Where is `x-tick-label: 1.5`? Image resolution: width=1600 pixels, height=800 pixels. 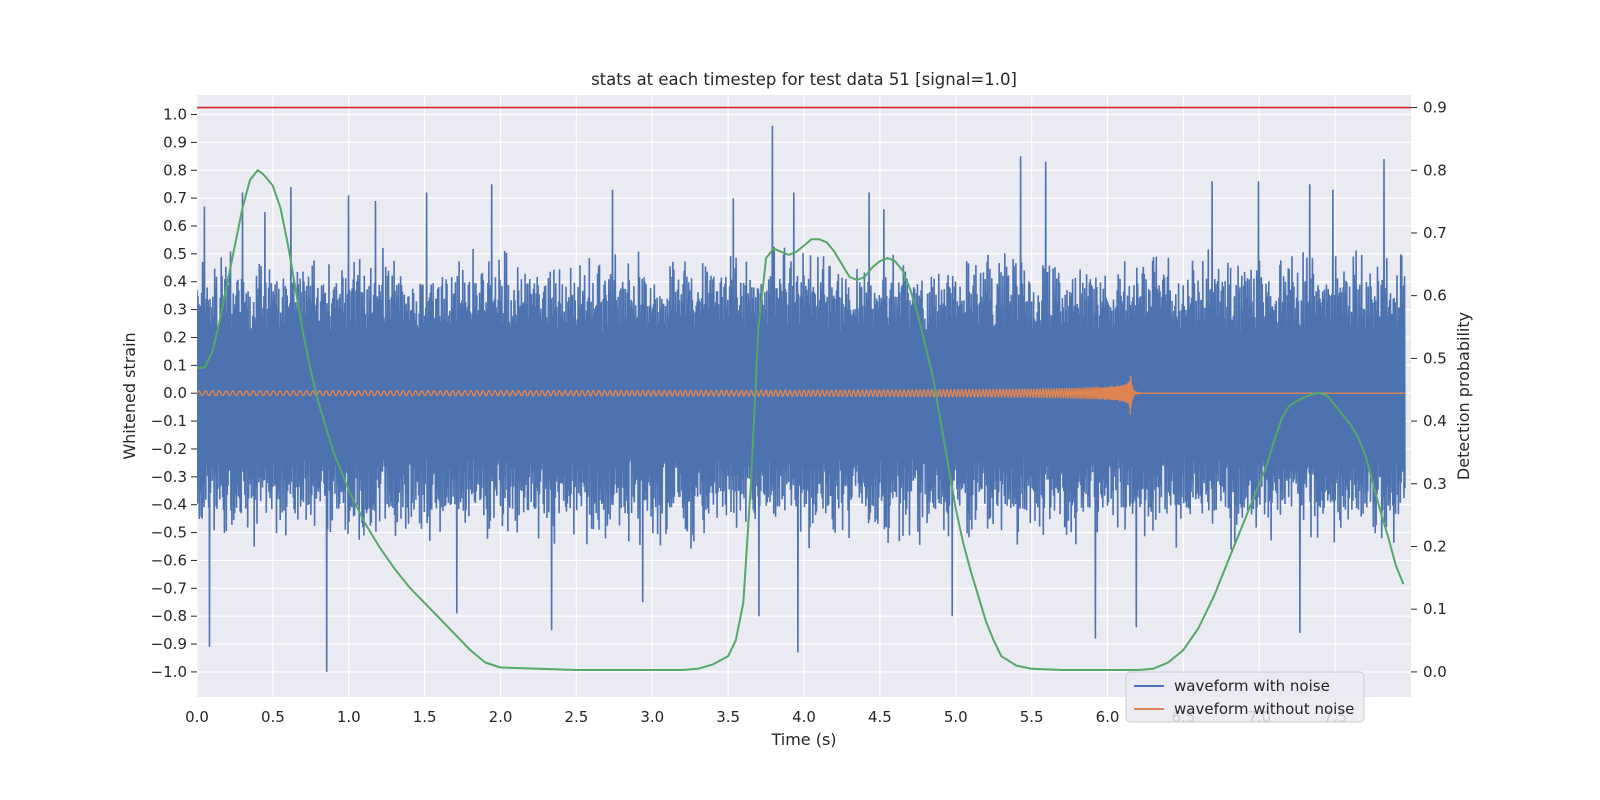 x-tick-label: 1.5 is located at coordinates (425, 717).